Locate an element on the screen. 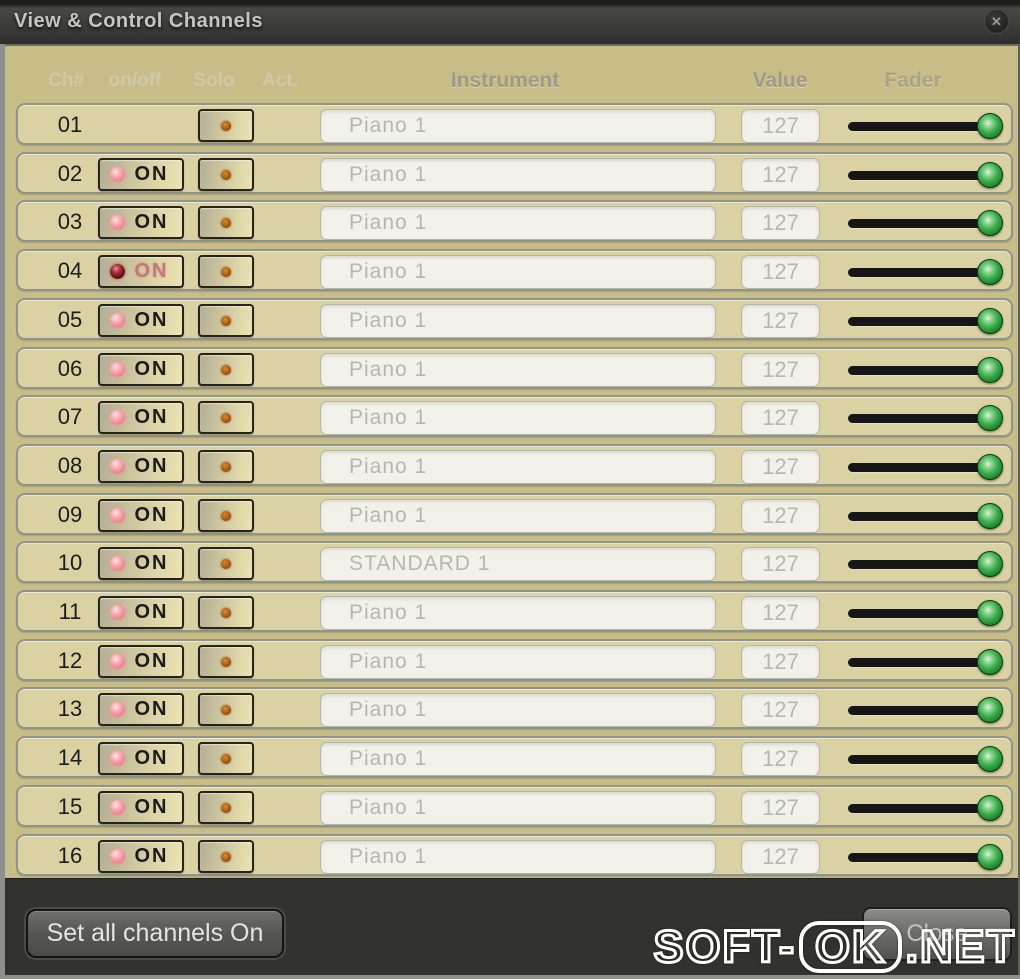  set-all-channels-on-button: Set all channels On is located at coordinates (155, 933).